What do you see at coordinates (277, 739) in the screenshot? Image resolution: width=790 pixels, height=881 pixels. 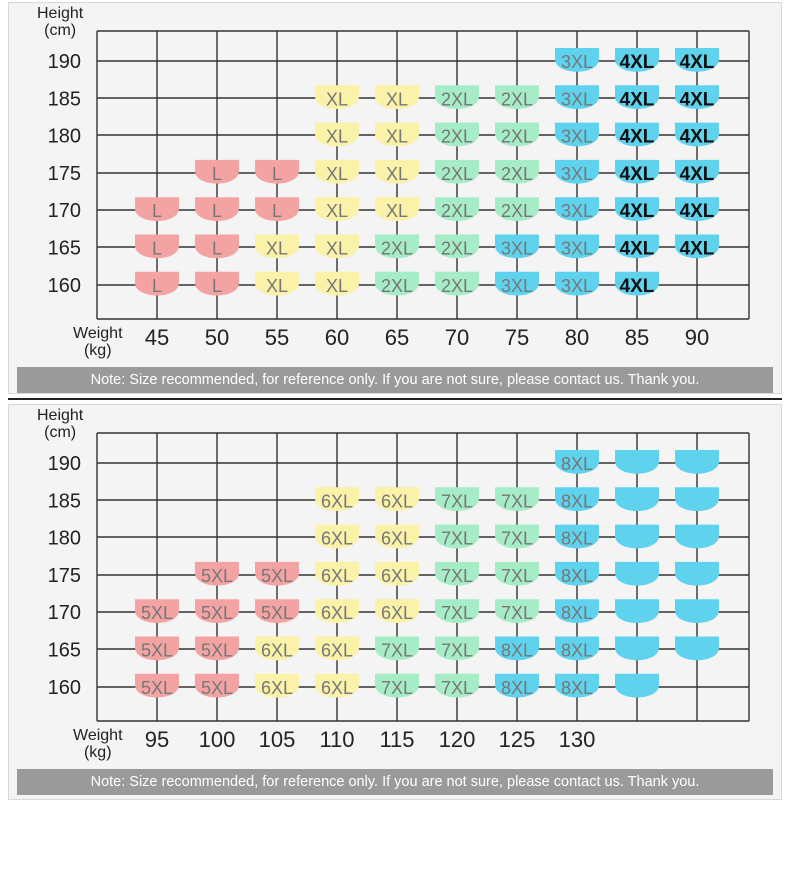 I see `x-tick-label: 105` at bounding box center [277, 739].